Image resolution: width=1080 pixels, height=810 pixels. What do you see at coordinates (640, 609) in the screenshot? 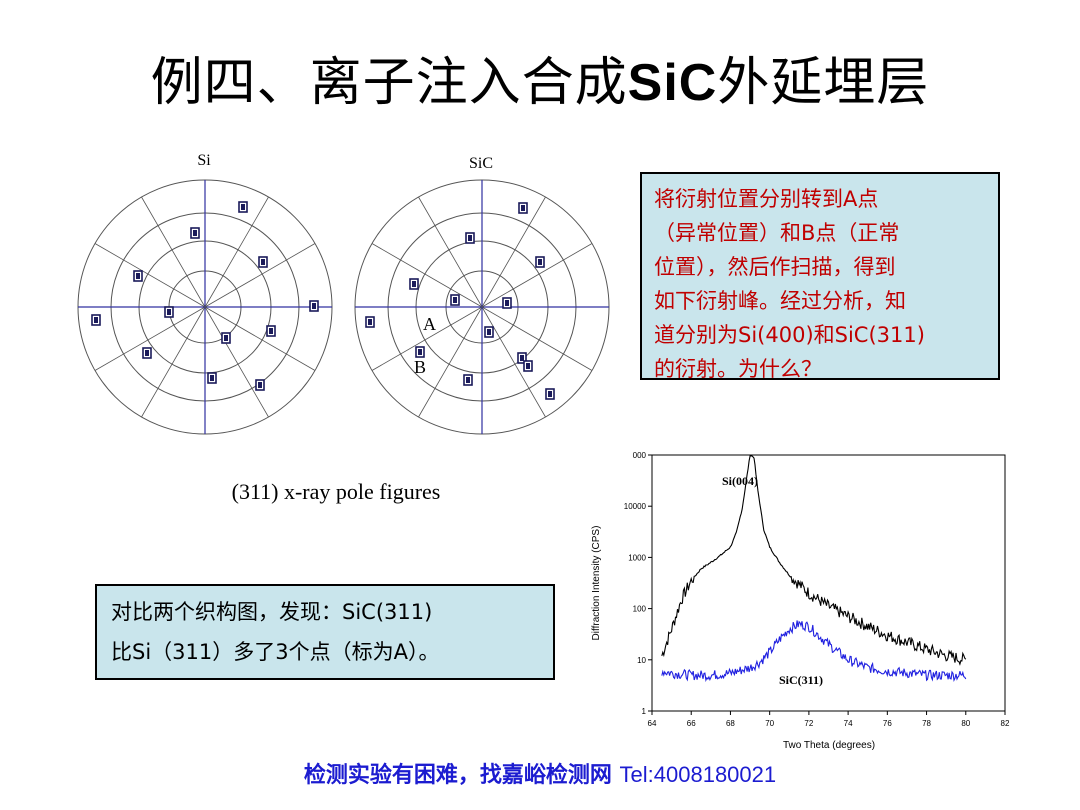
I see `y-tick-label: 100` at bounding box center [640, 609].